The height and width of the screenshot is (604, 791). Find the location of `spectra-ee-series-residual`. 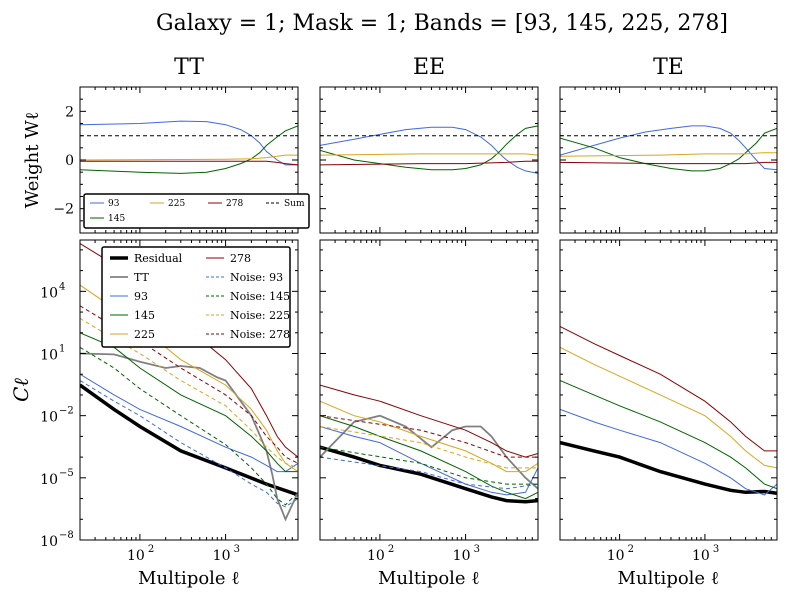

spectra-ee-series-residual is located at coordinates (429, 474).